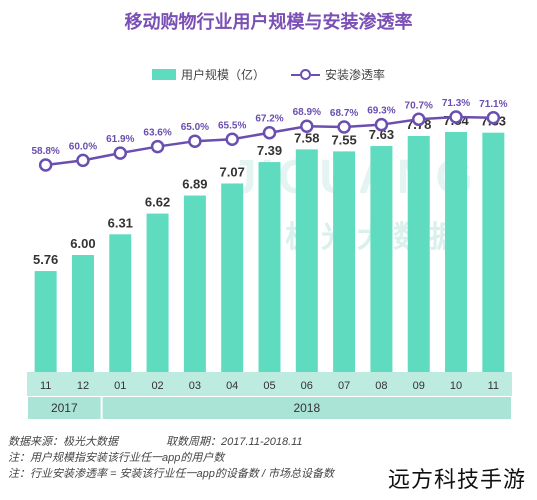  What do you see at coordinates (306, 137) in the screenshot?
I see `bar-label-7: 7.58` at bounding box center [306, 137].